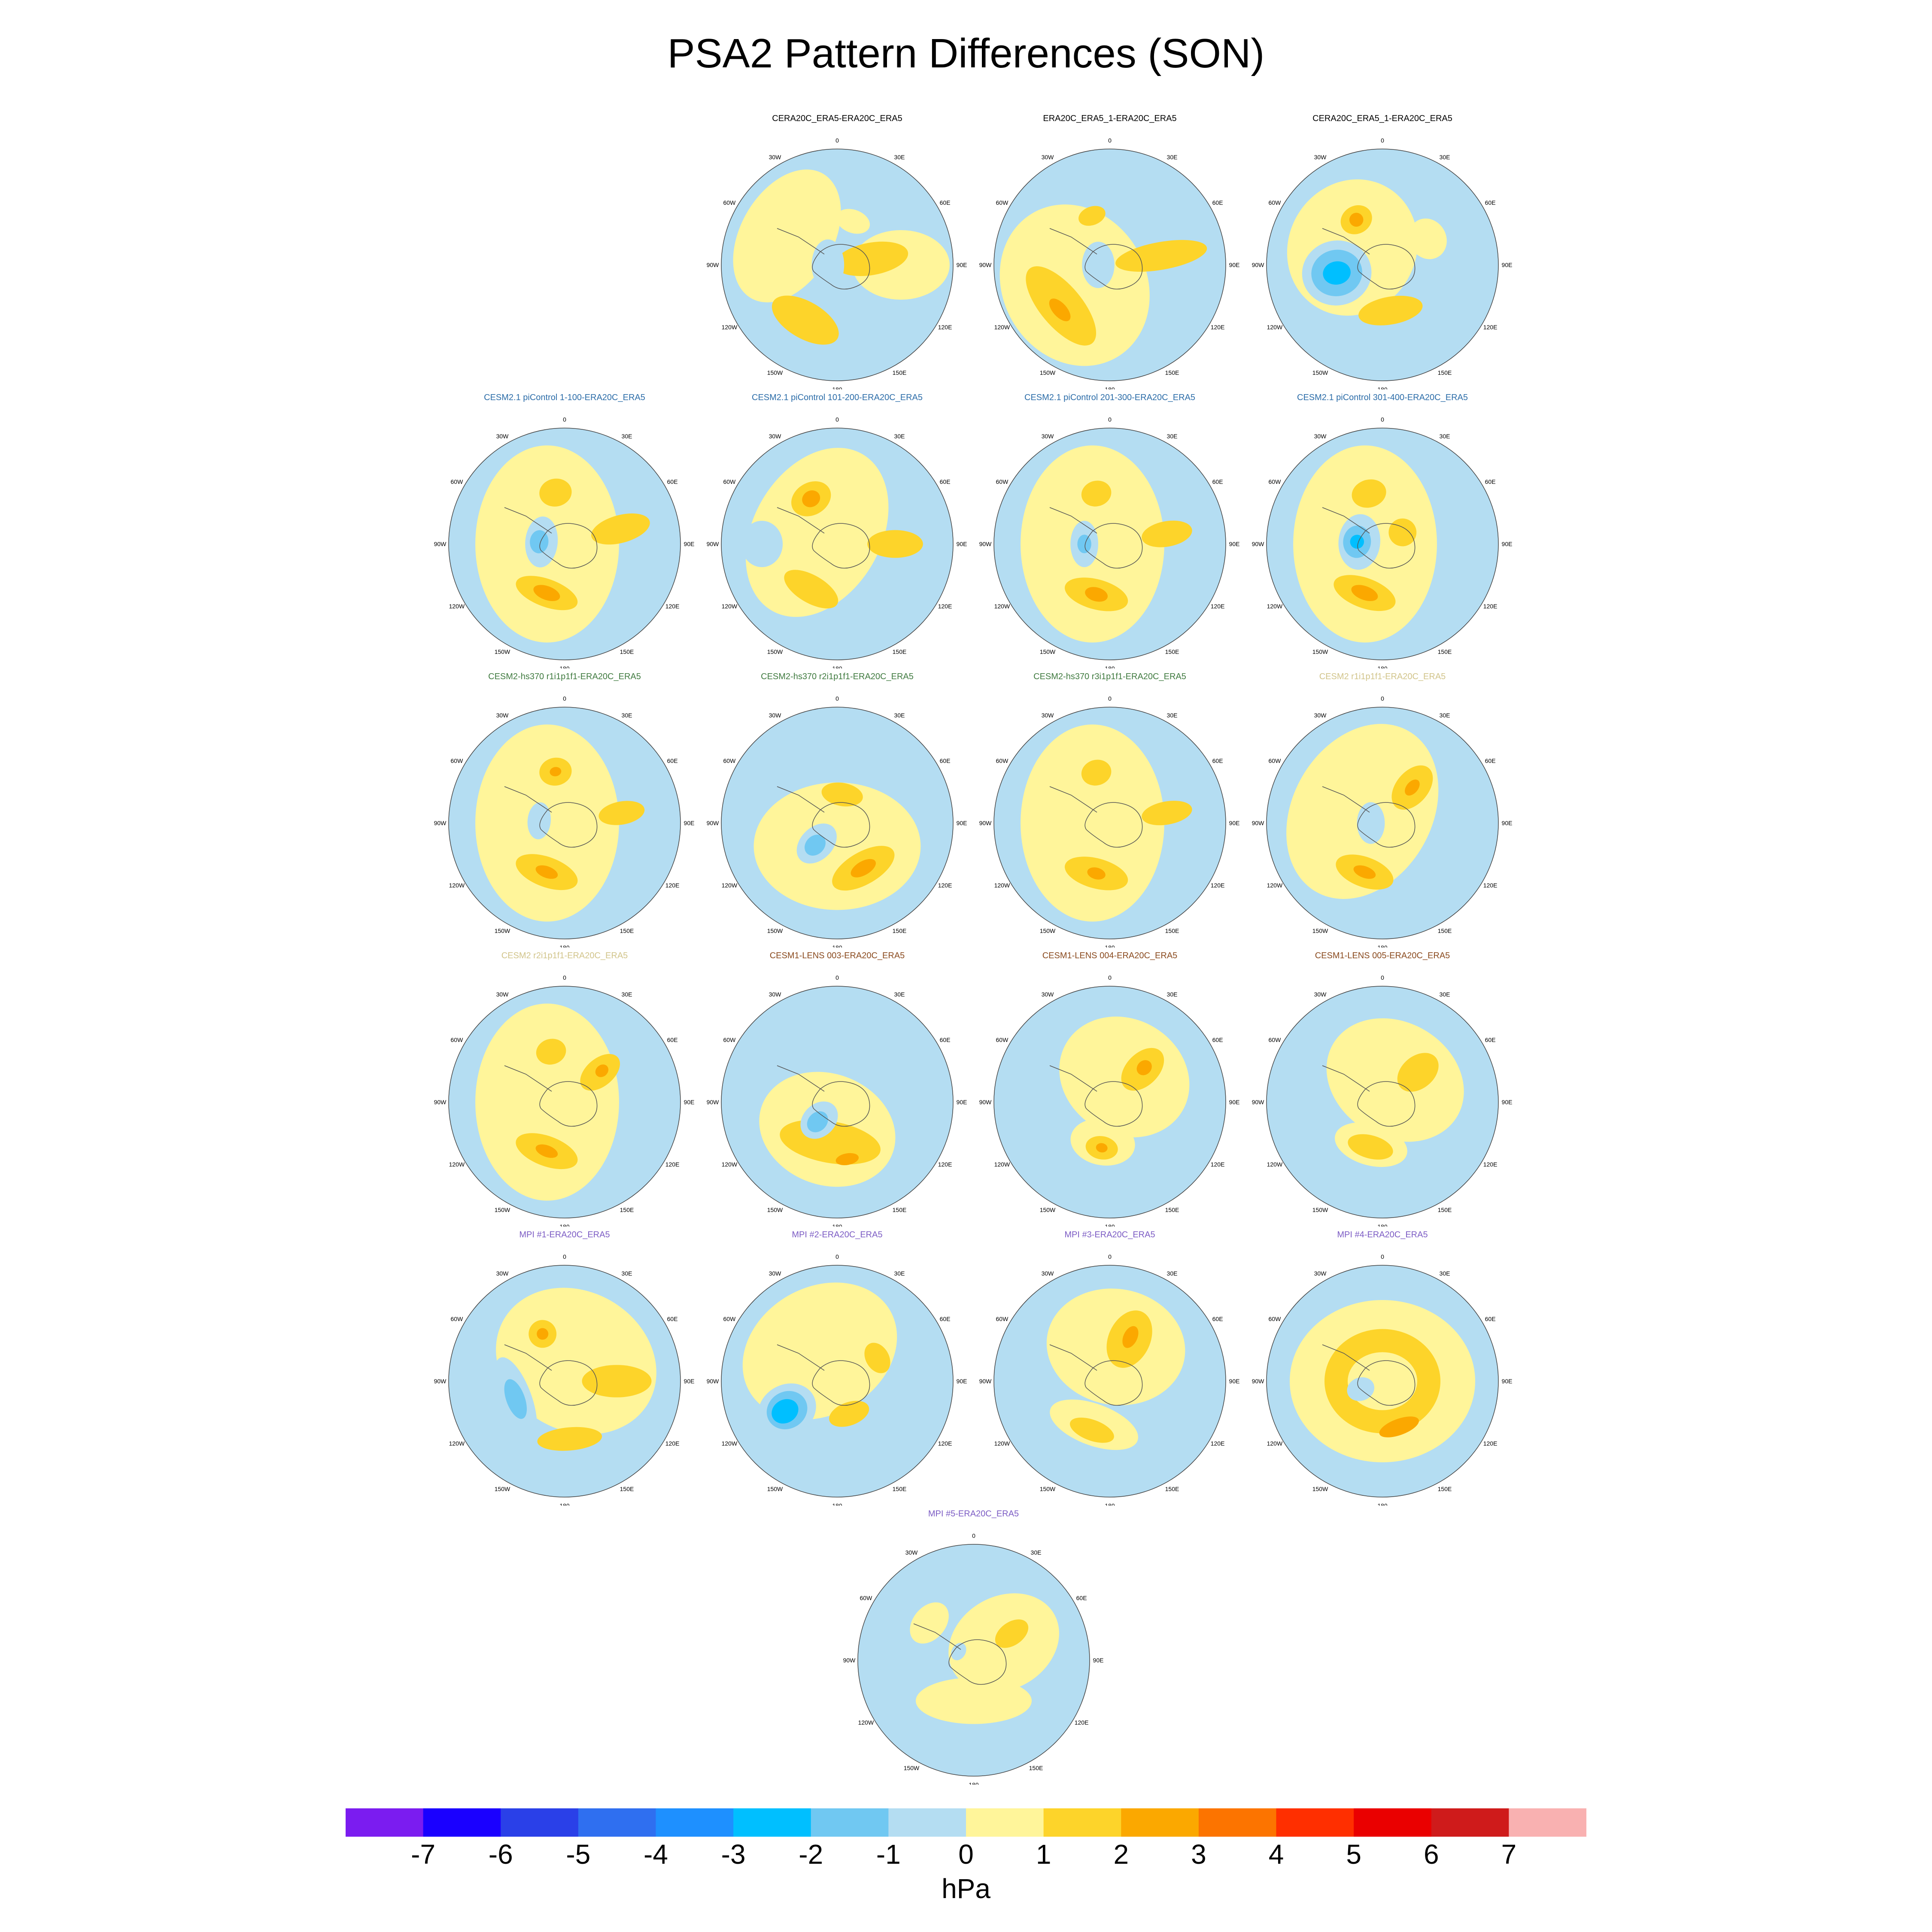 The image size is (1932, 1932). What do you see at coordinates (1382, 676) in the screenshot?
I see `panel-title: CESM2 r1i1p1f1-ERA20C_ERA5` at bounding box center [1382, 676].